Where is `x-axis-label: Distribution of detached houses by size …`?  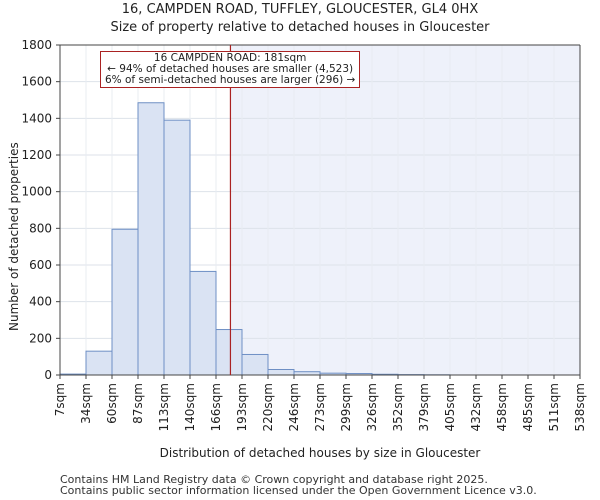
x-axis-label: Distribution of detached houses by size … is located at coordinates (320, 453).